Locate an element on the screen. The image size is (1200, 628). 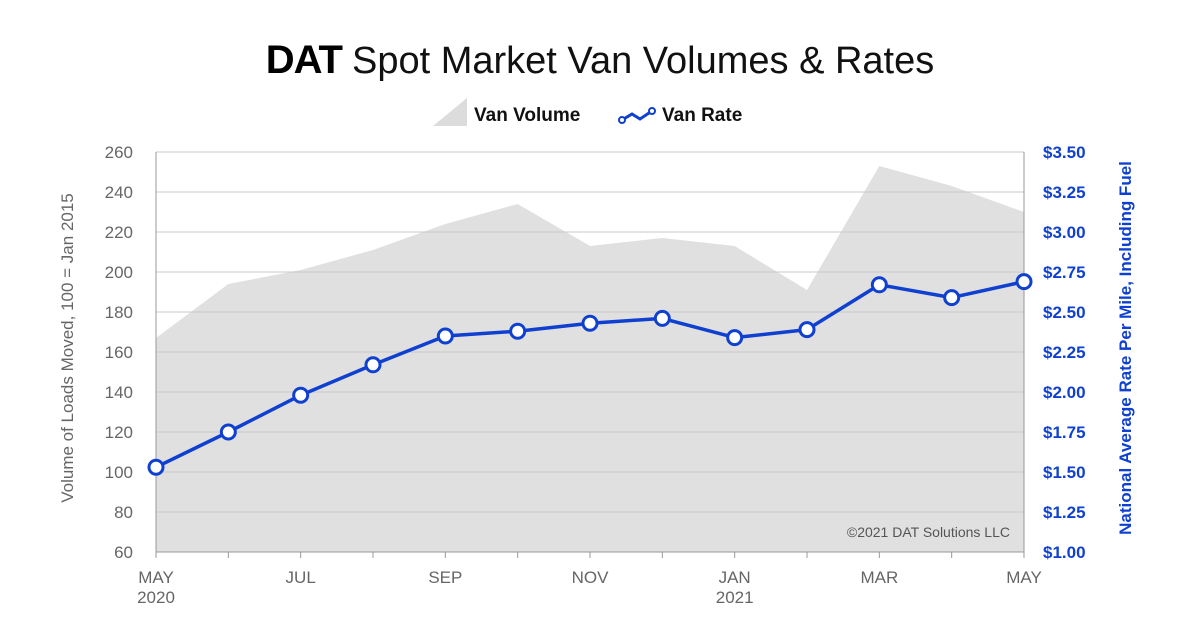
y-left-tick-label: 80 is located at coordinates (123, 512).